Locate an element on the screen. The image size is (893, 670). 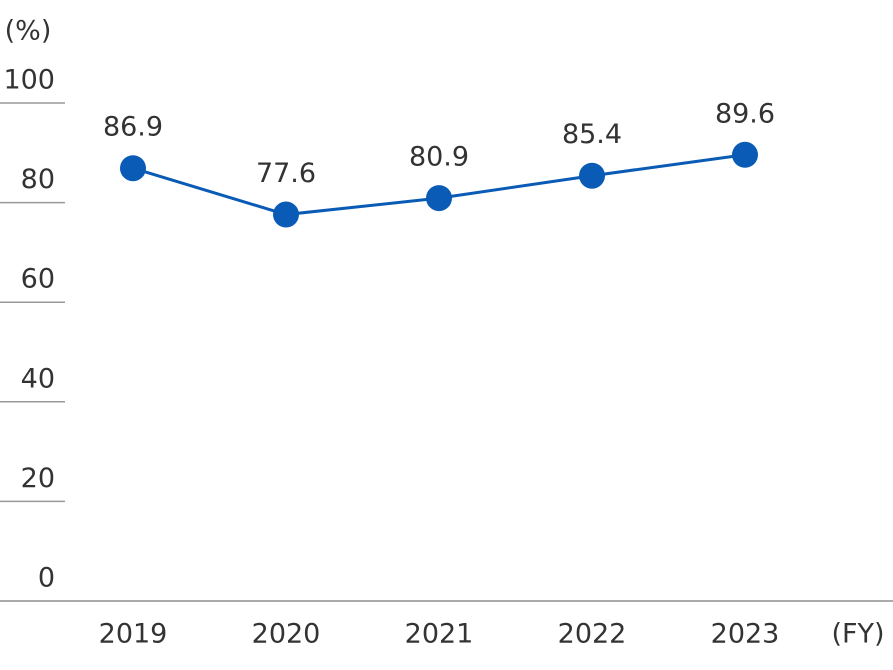
x-tick-label: 2023 is located at coordinates (745, 634).